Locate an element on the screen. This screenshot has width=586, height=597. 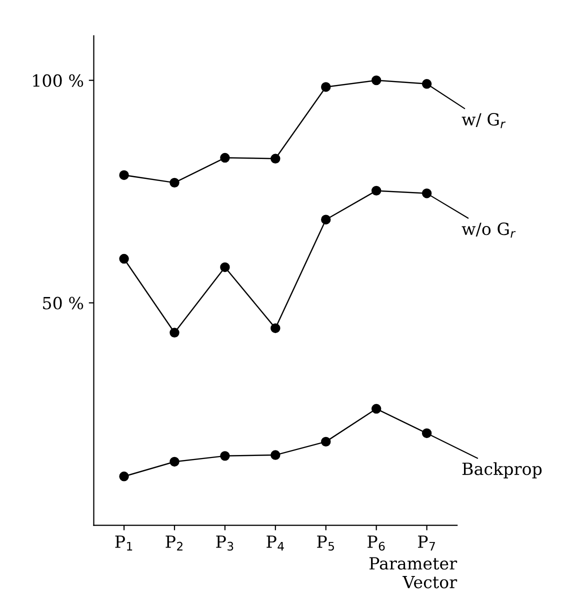
x-tick-label: P$_{1}$ is located at coordinates (123, 543).